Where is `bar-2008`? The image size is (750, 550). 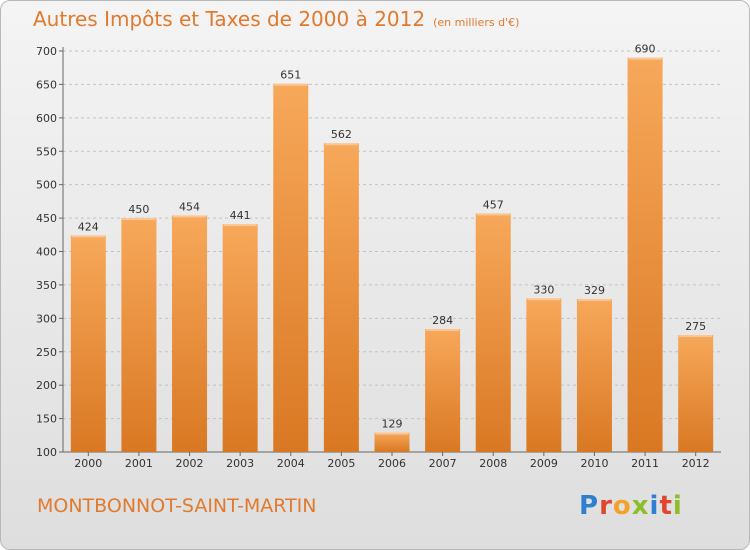
bar-2008 is located at coordinates (493, 332).